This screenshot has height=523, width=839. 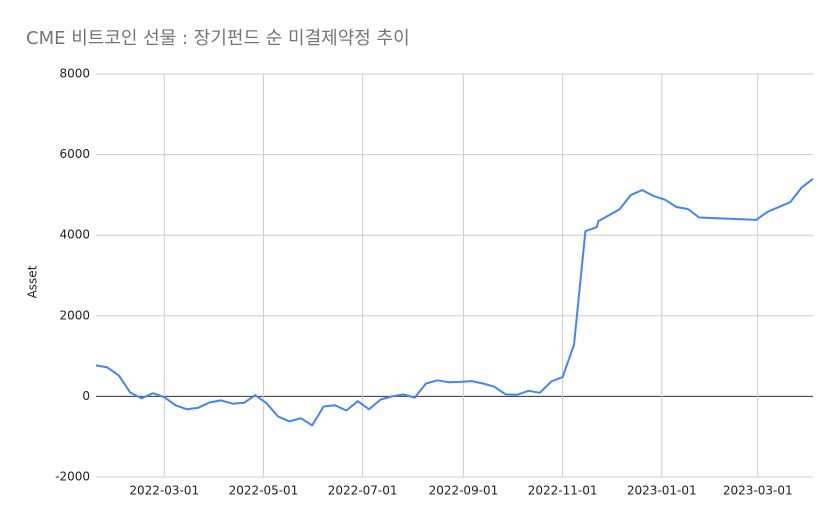 I want to click on y-tick-label: 8000, so click(x=74, y=74).